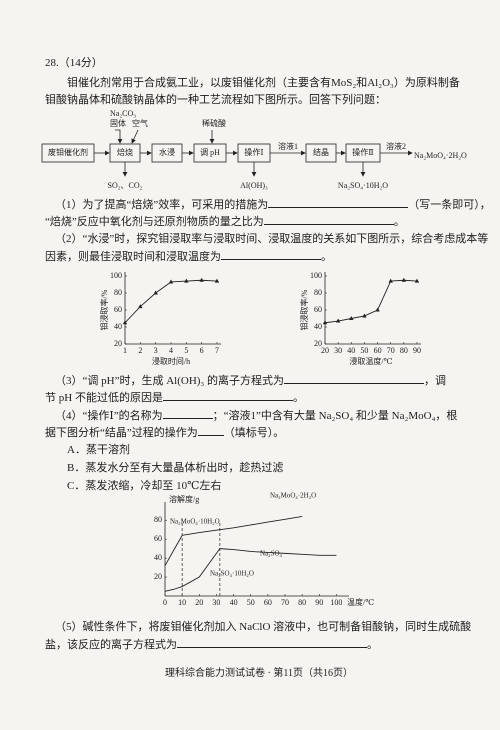 This screenshot has width=500, height=730. Describe the element at coordinates (202, 350) in the screenshot. I see `x-tick-label: 6` at that location.